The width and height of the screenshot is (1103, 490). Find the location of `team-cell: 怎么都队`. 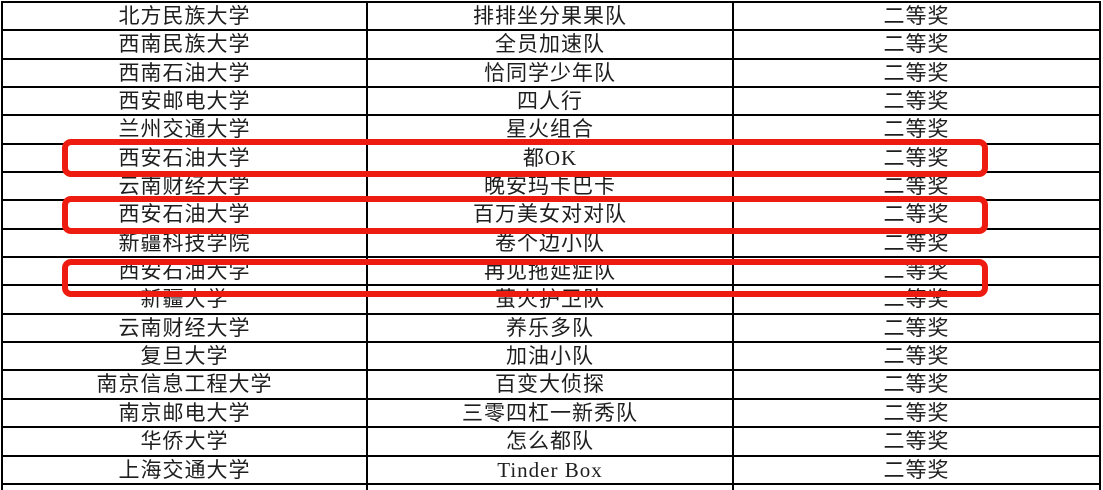

team-cell: 怎么都队 is located at coordinates (551, 441).